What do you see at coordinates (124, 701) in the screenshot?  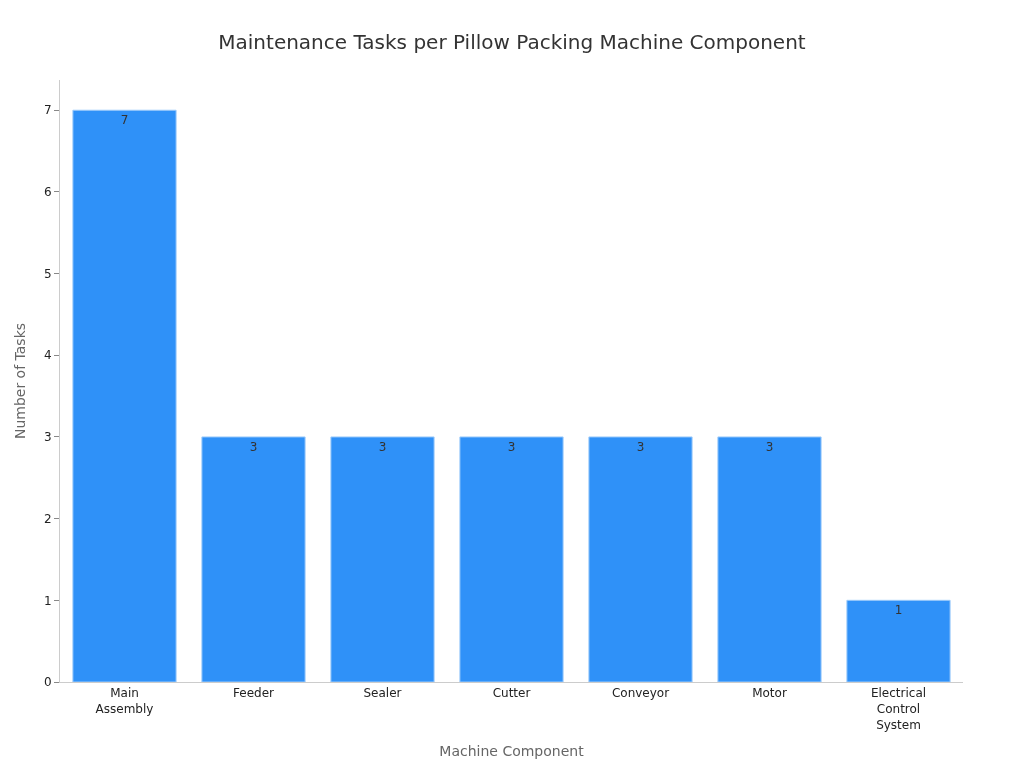 I see `x-tick-label: Main Assembly` at bounding box center [124, 701].